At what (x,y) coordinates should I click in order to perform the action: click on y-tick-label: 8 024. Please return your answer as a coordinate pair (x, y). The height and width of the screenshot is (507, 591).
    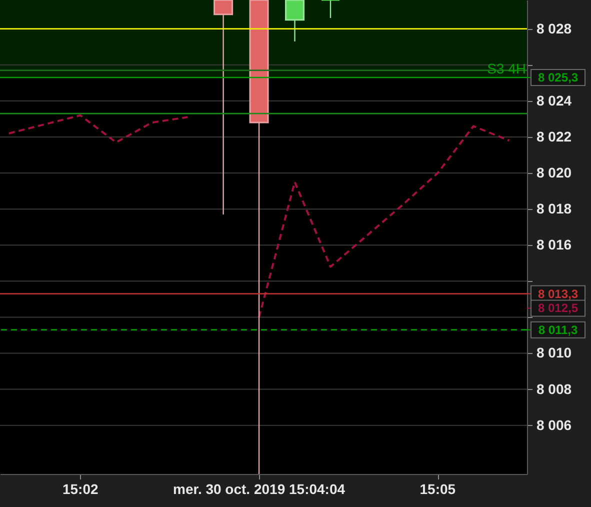
    Looking at the image, I should click on (554, 100).